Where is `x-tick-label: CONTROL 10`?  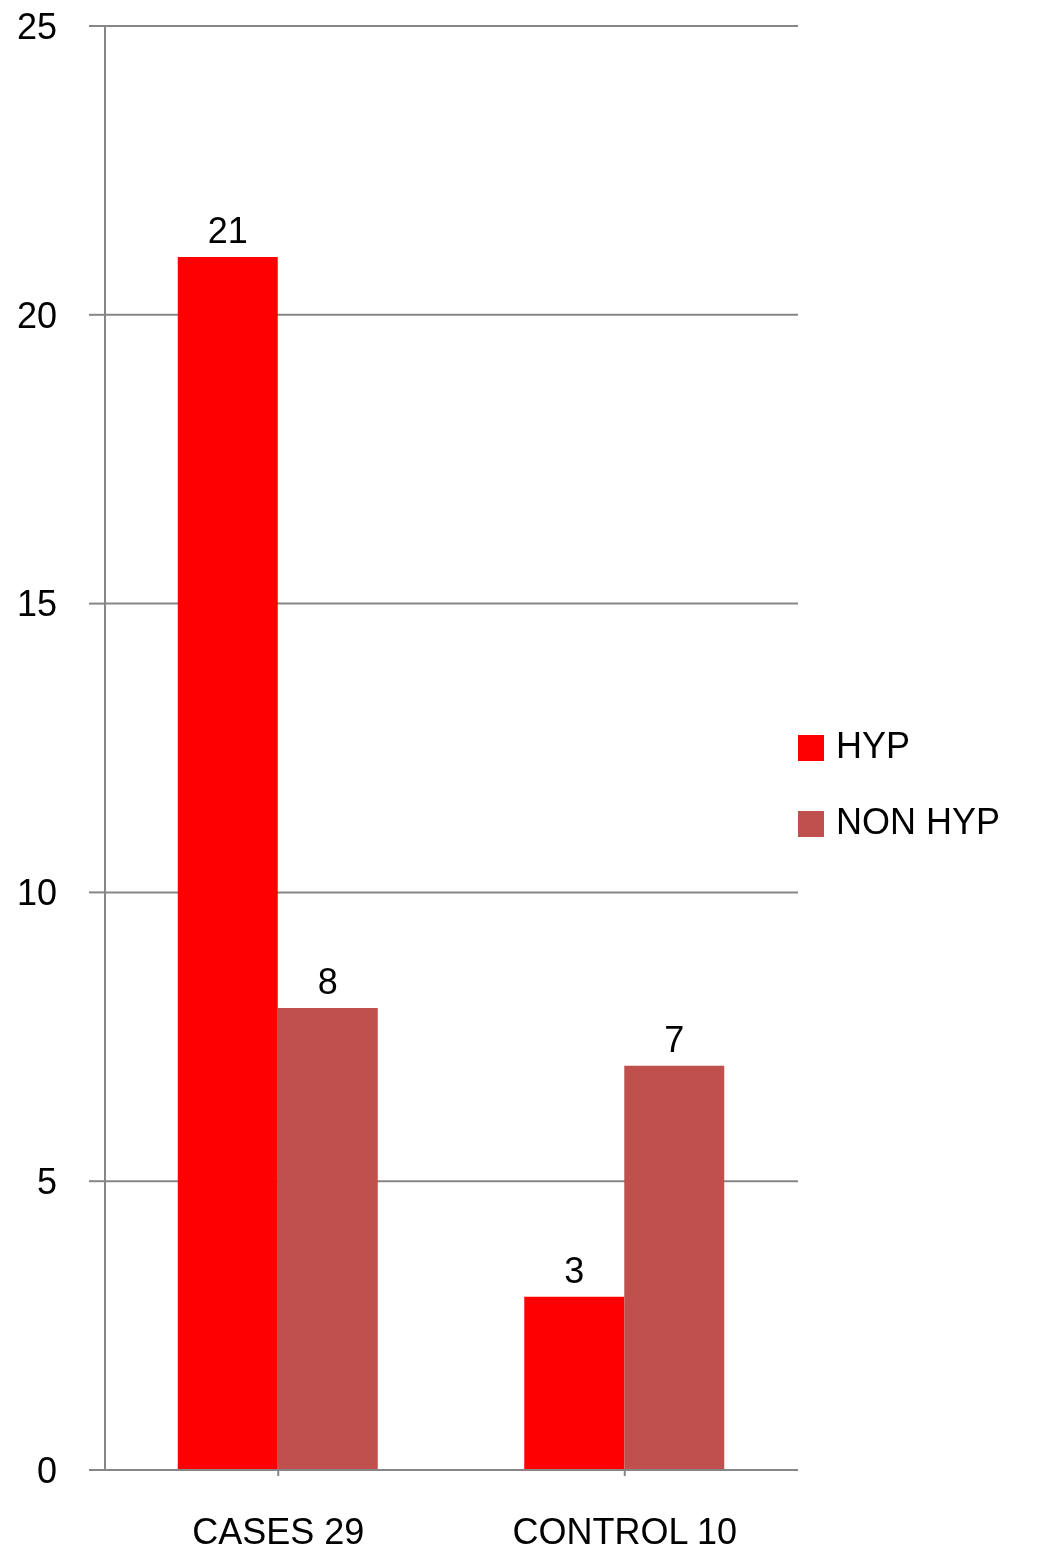 x-tick-label: CONTROL 10 is located at coordinates (625, 1531).